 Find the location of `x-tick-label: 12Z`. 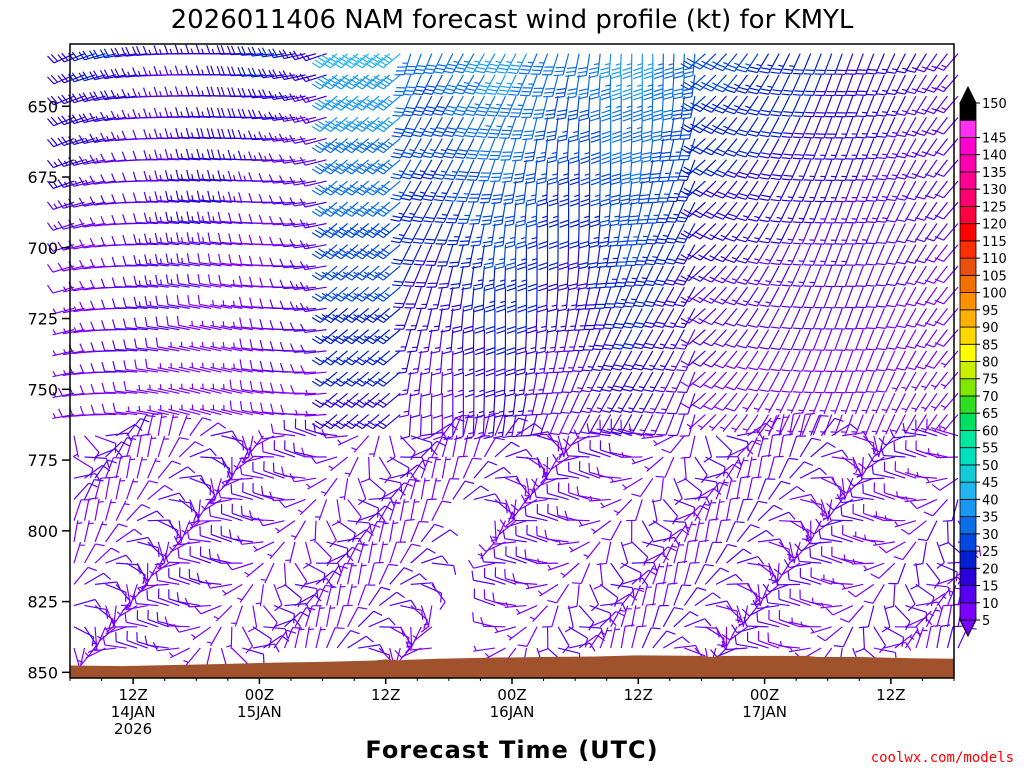

x-tick-label: 12Z is located at coordinates (132, 695).